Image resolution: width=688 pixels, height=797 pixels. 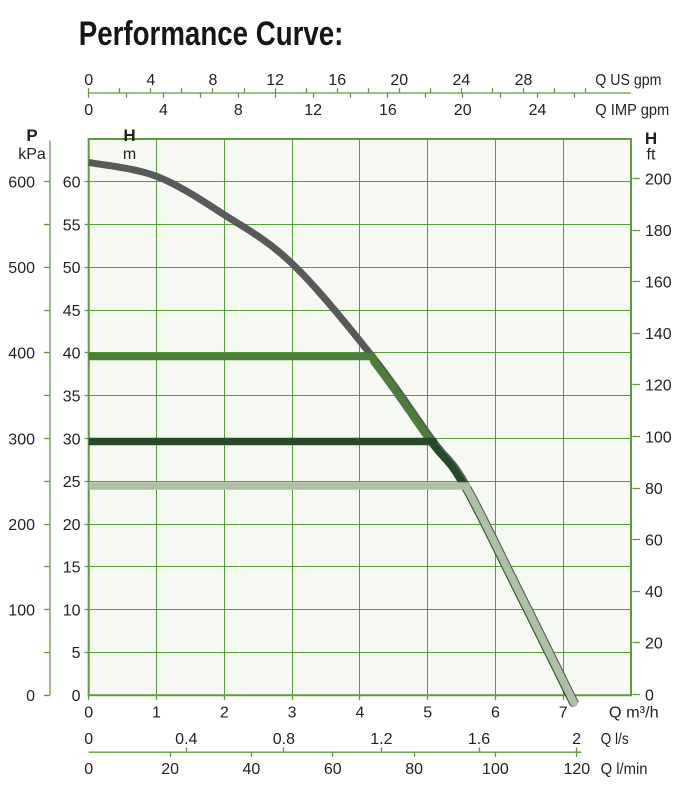 I want to click on svg-text: 300, so click(x=21, y=439).